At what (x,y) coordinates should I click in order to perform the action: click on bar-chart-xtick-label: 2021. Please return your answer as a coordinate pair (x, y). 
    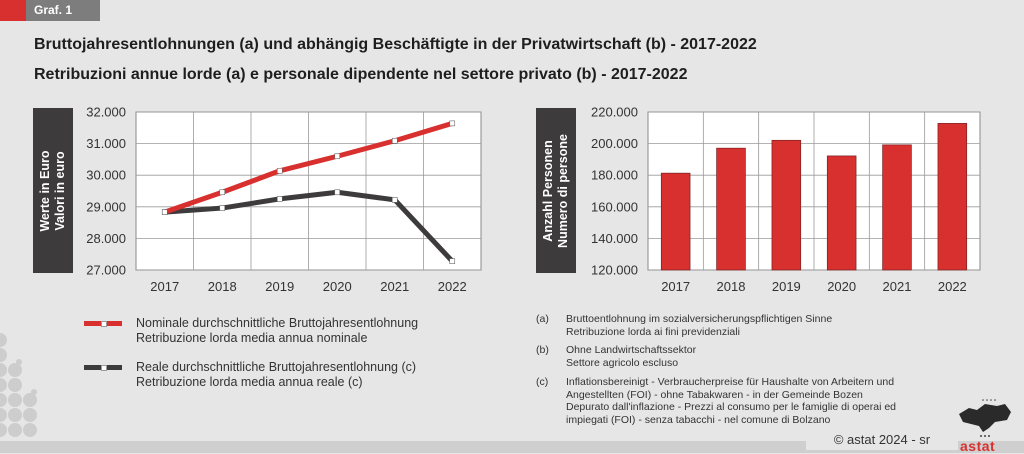
    Looking at the image, I should click on (897, 286).